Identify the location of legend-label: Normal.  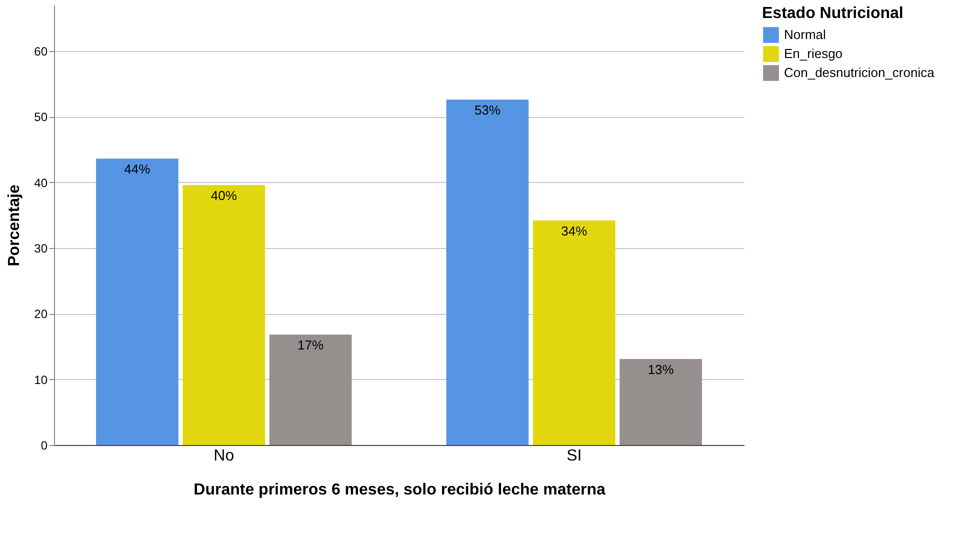
(805, 34).